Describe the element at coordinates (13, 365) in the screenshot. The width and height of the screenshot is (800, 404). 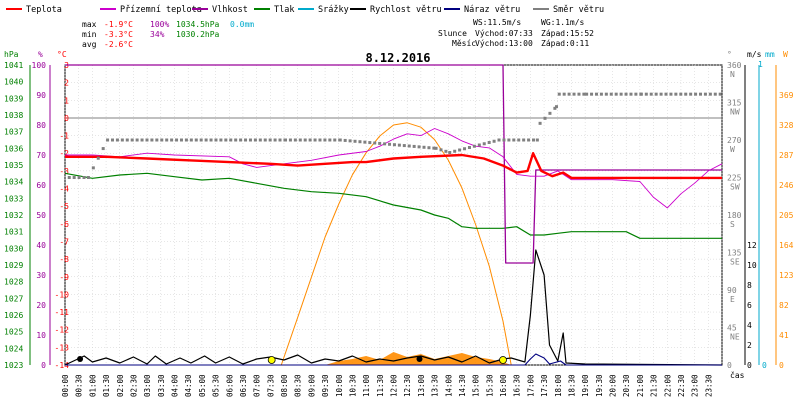
I see `pressure-tick-label: 1023` at that location.